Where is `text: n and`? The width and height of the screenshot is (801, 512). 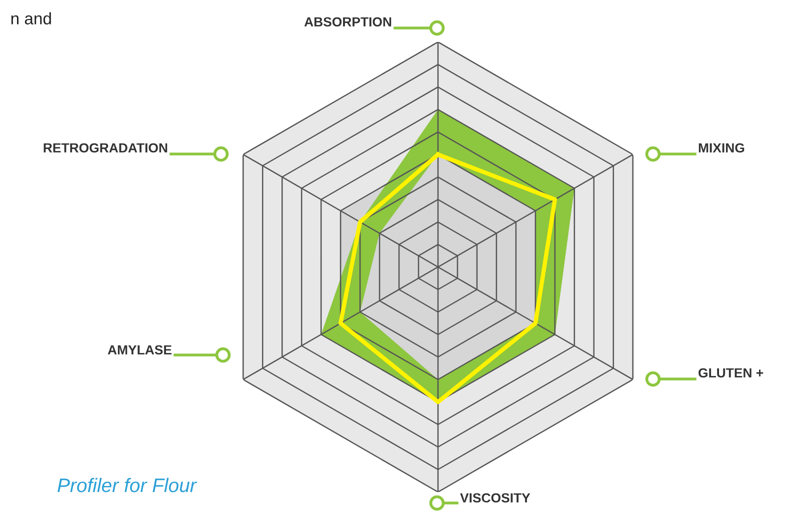 text: n and is located at coordinates (31, 18).